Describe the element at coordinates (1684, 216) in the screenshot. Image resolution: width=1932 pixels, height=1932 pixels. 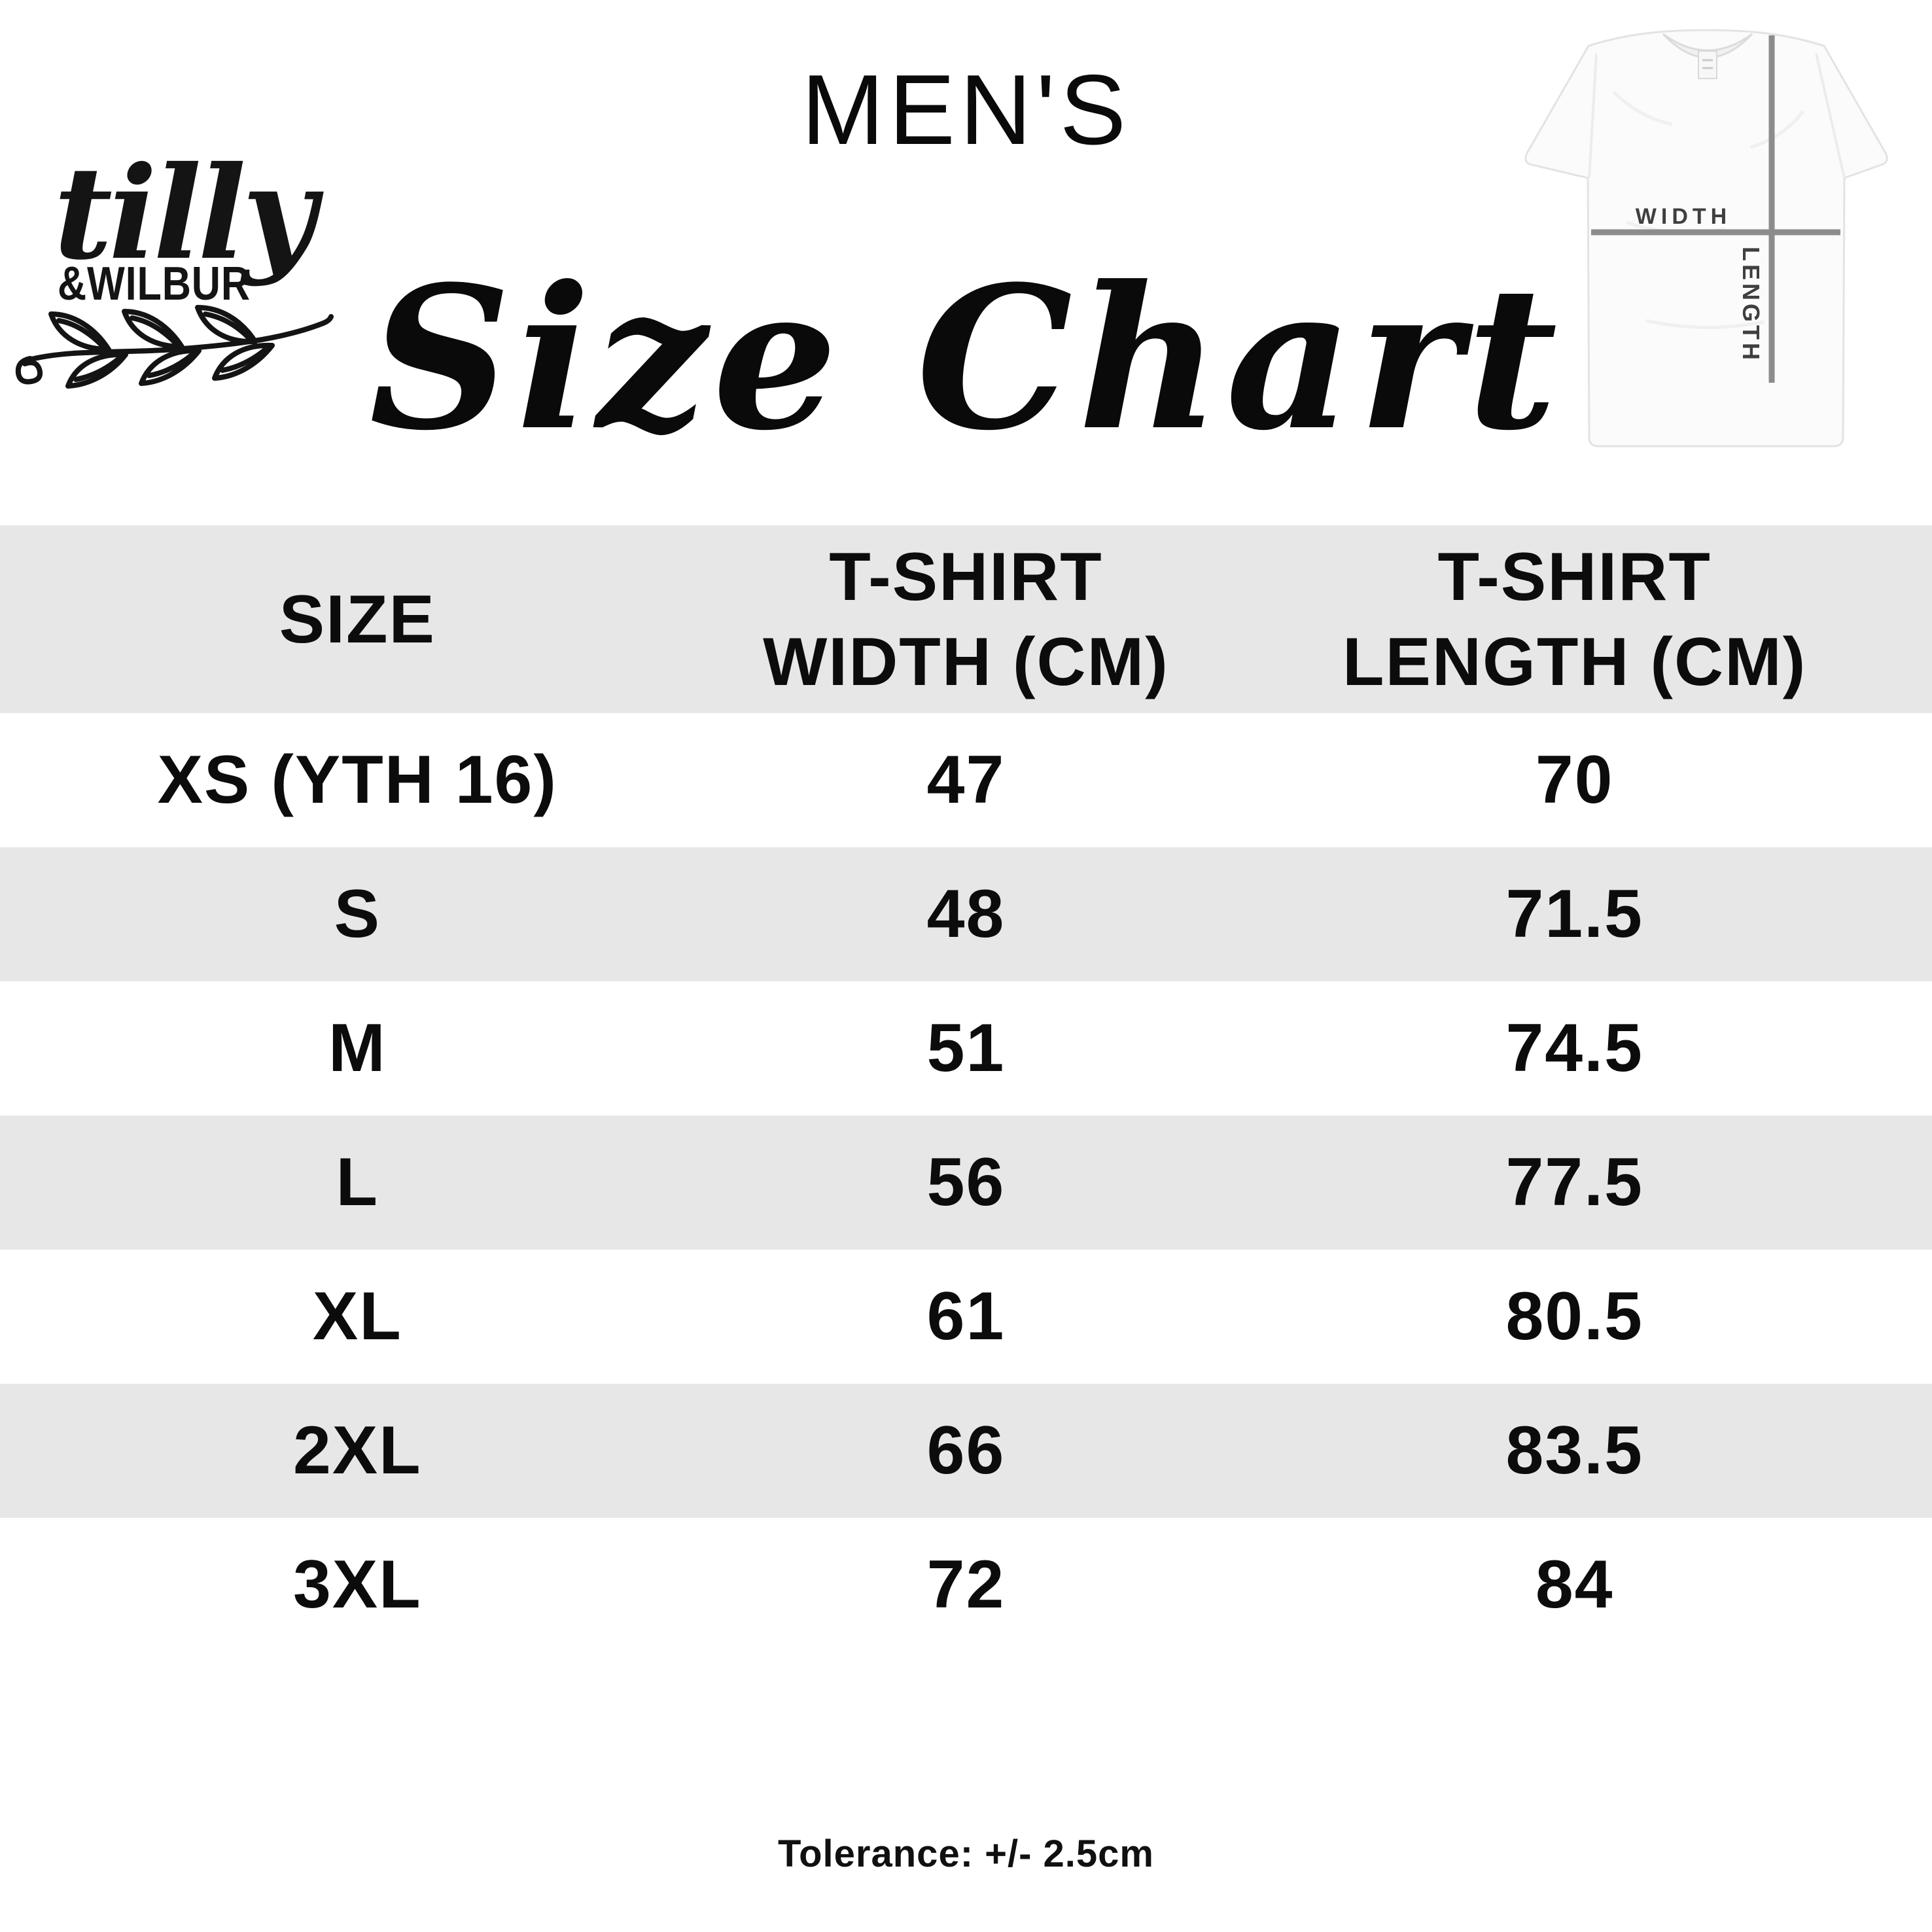
I see `width-label: WIDTH` at that location.